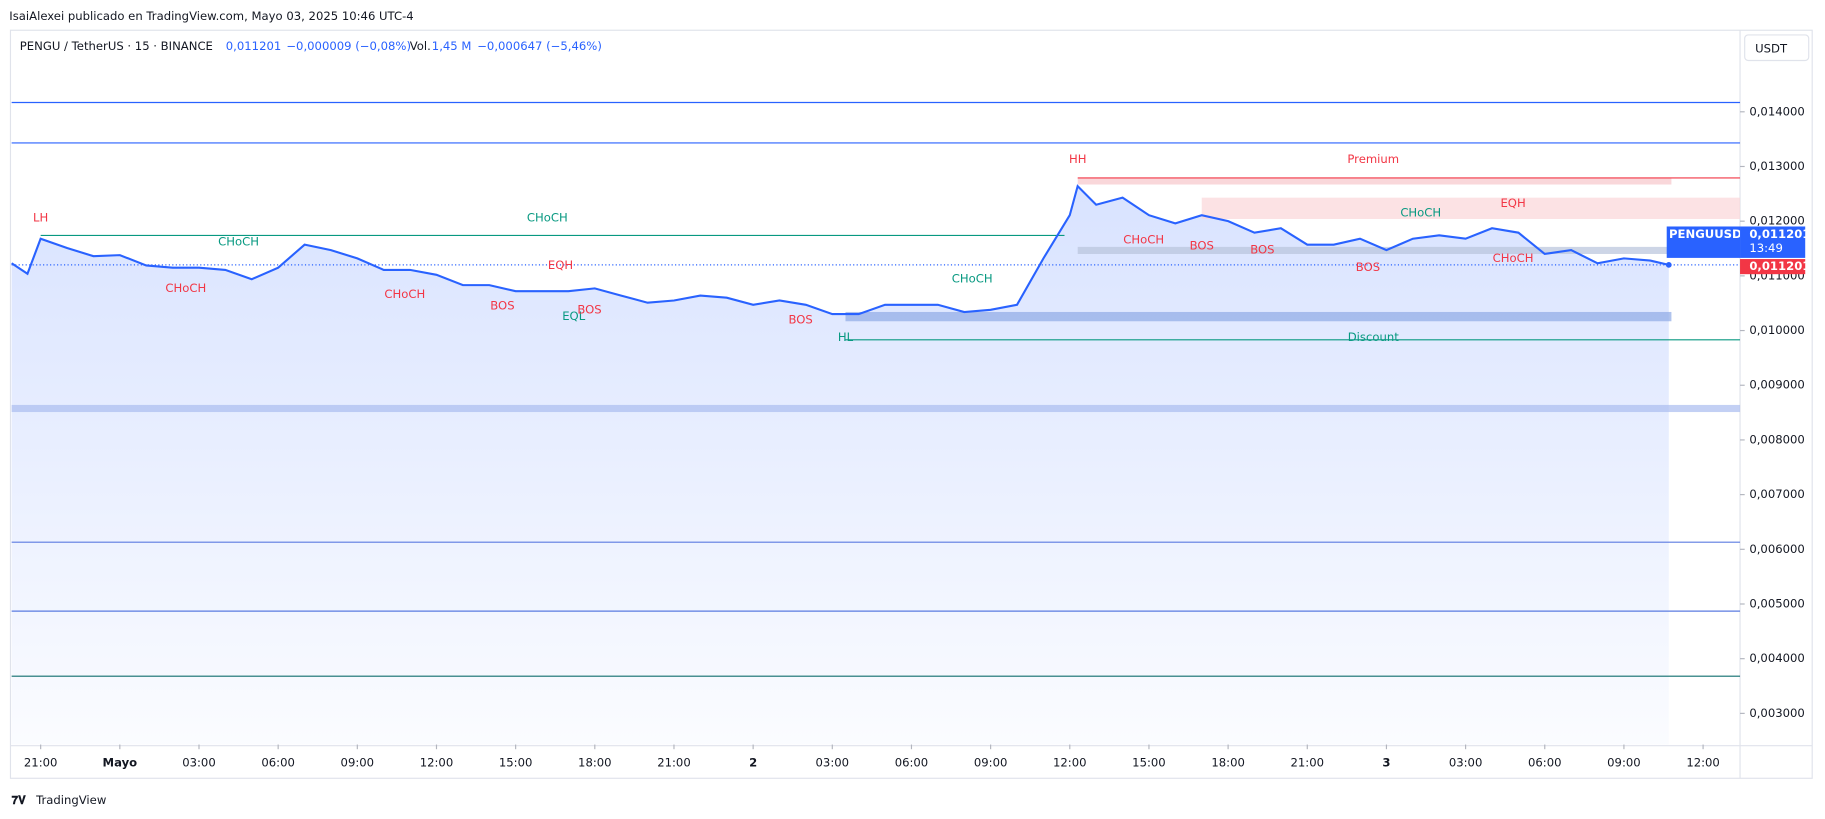 This screenshot has height=819, width=1825. What do you see at coordinates (1386, 763) in the screenshot?
I see `x-tick-label: 3` at bounding box center [1386, 763].